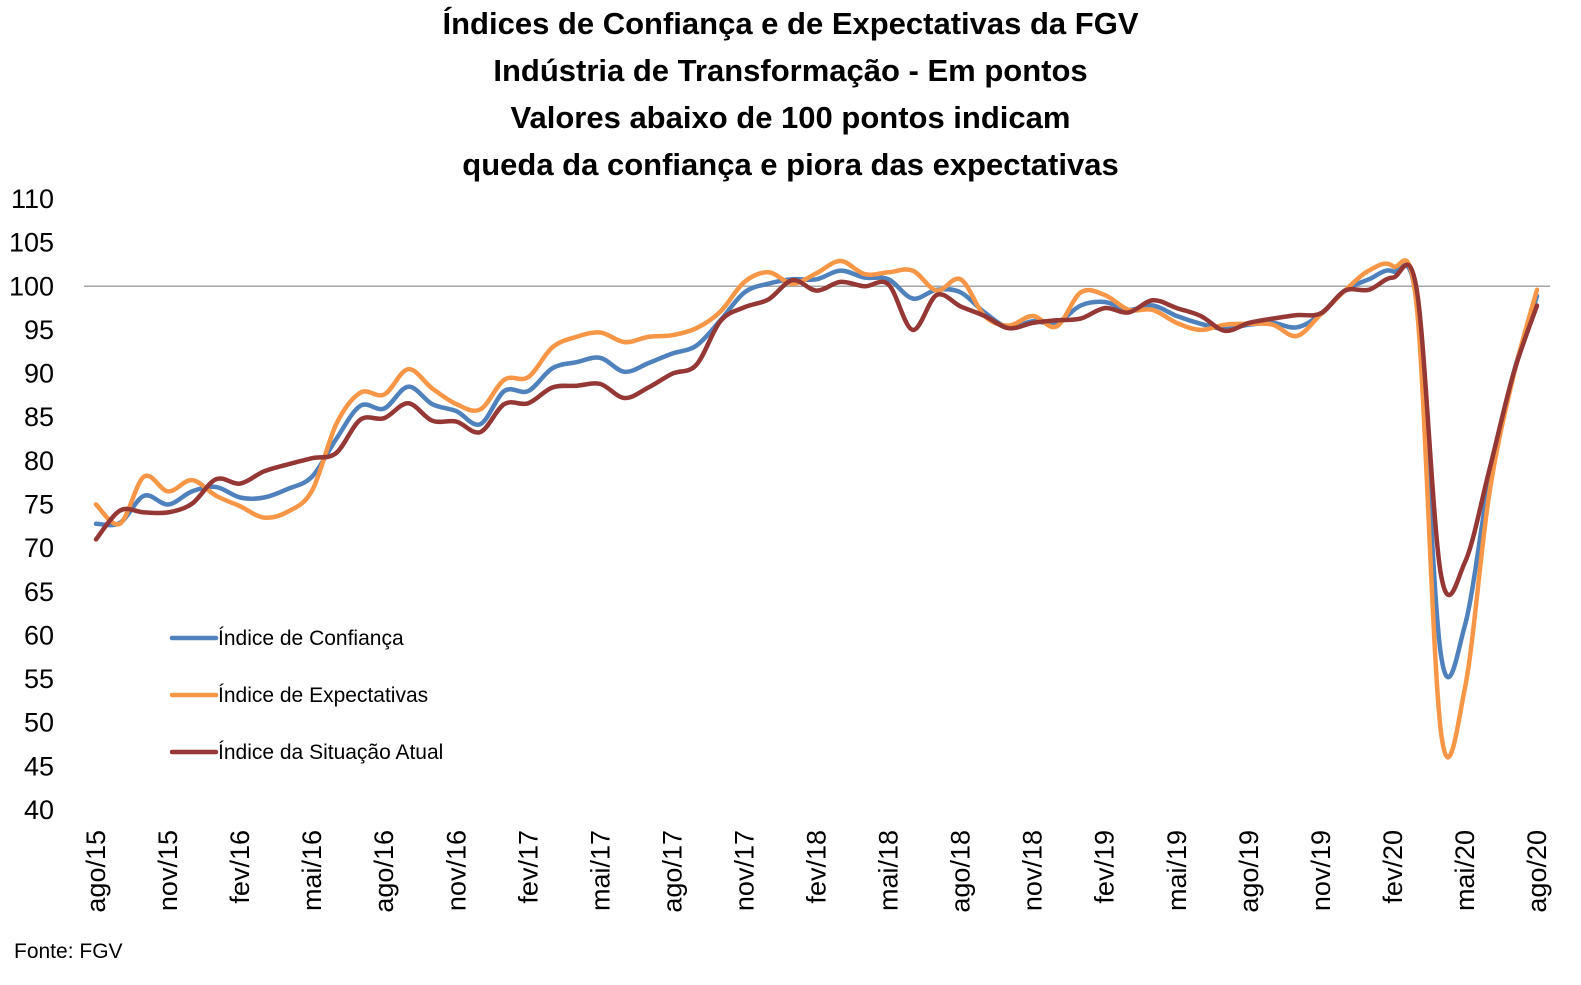 The width and height of the screenshot is (1581, 985). What do you see at coordinates (39, 417) in the screenshot?
I see `y-tick-label: 85` at bounding box center [39, 417].